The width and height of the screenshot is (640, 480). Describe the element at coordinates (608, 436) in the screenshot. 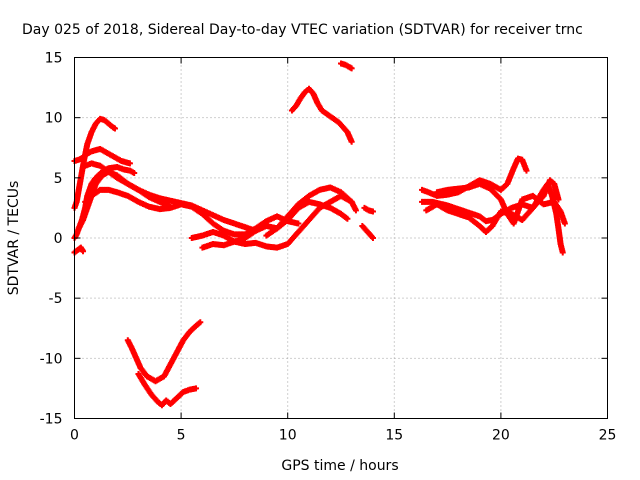

I see `x-tick-label: 25` at that location.